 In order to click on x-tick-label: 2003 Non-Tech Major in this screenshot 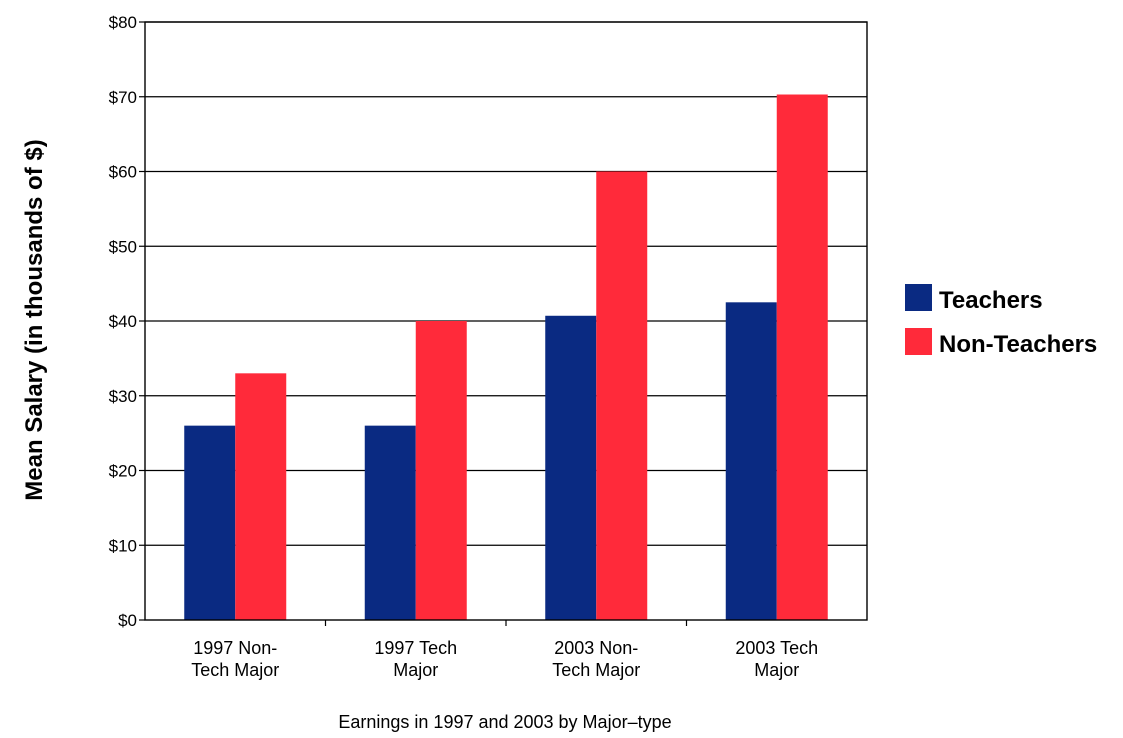, I will do `click(596, 659)`.